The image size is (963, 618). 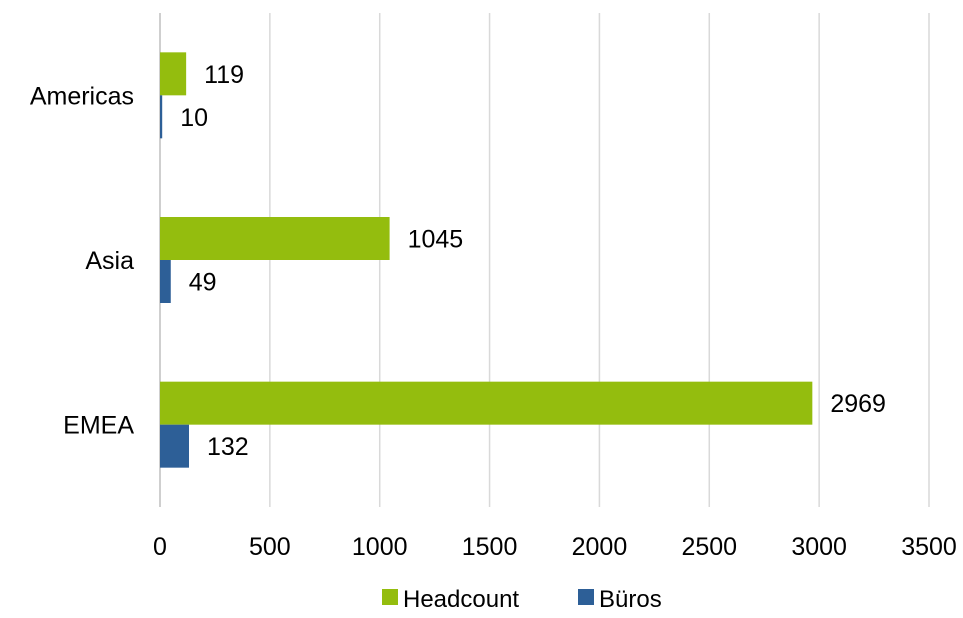 I want to click on x-tick-label: 1500, so click(x=490, y=547).